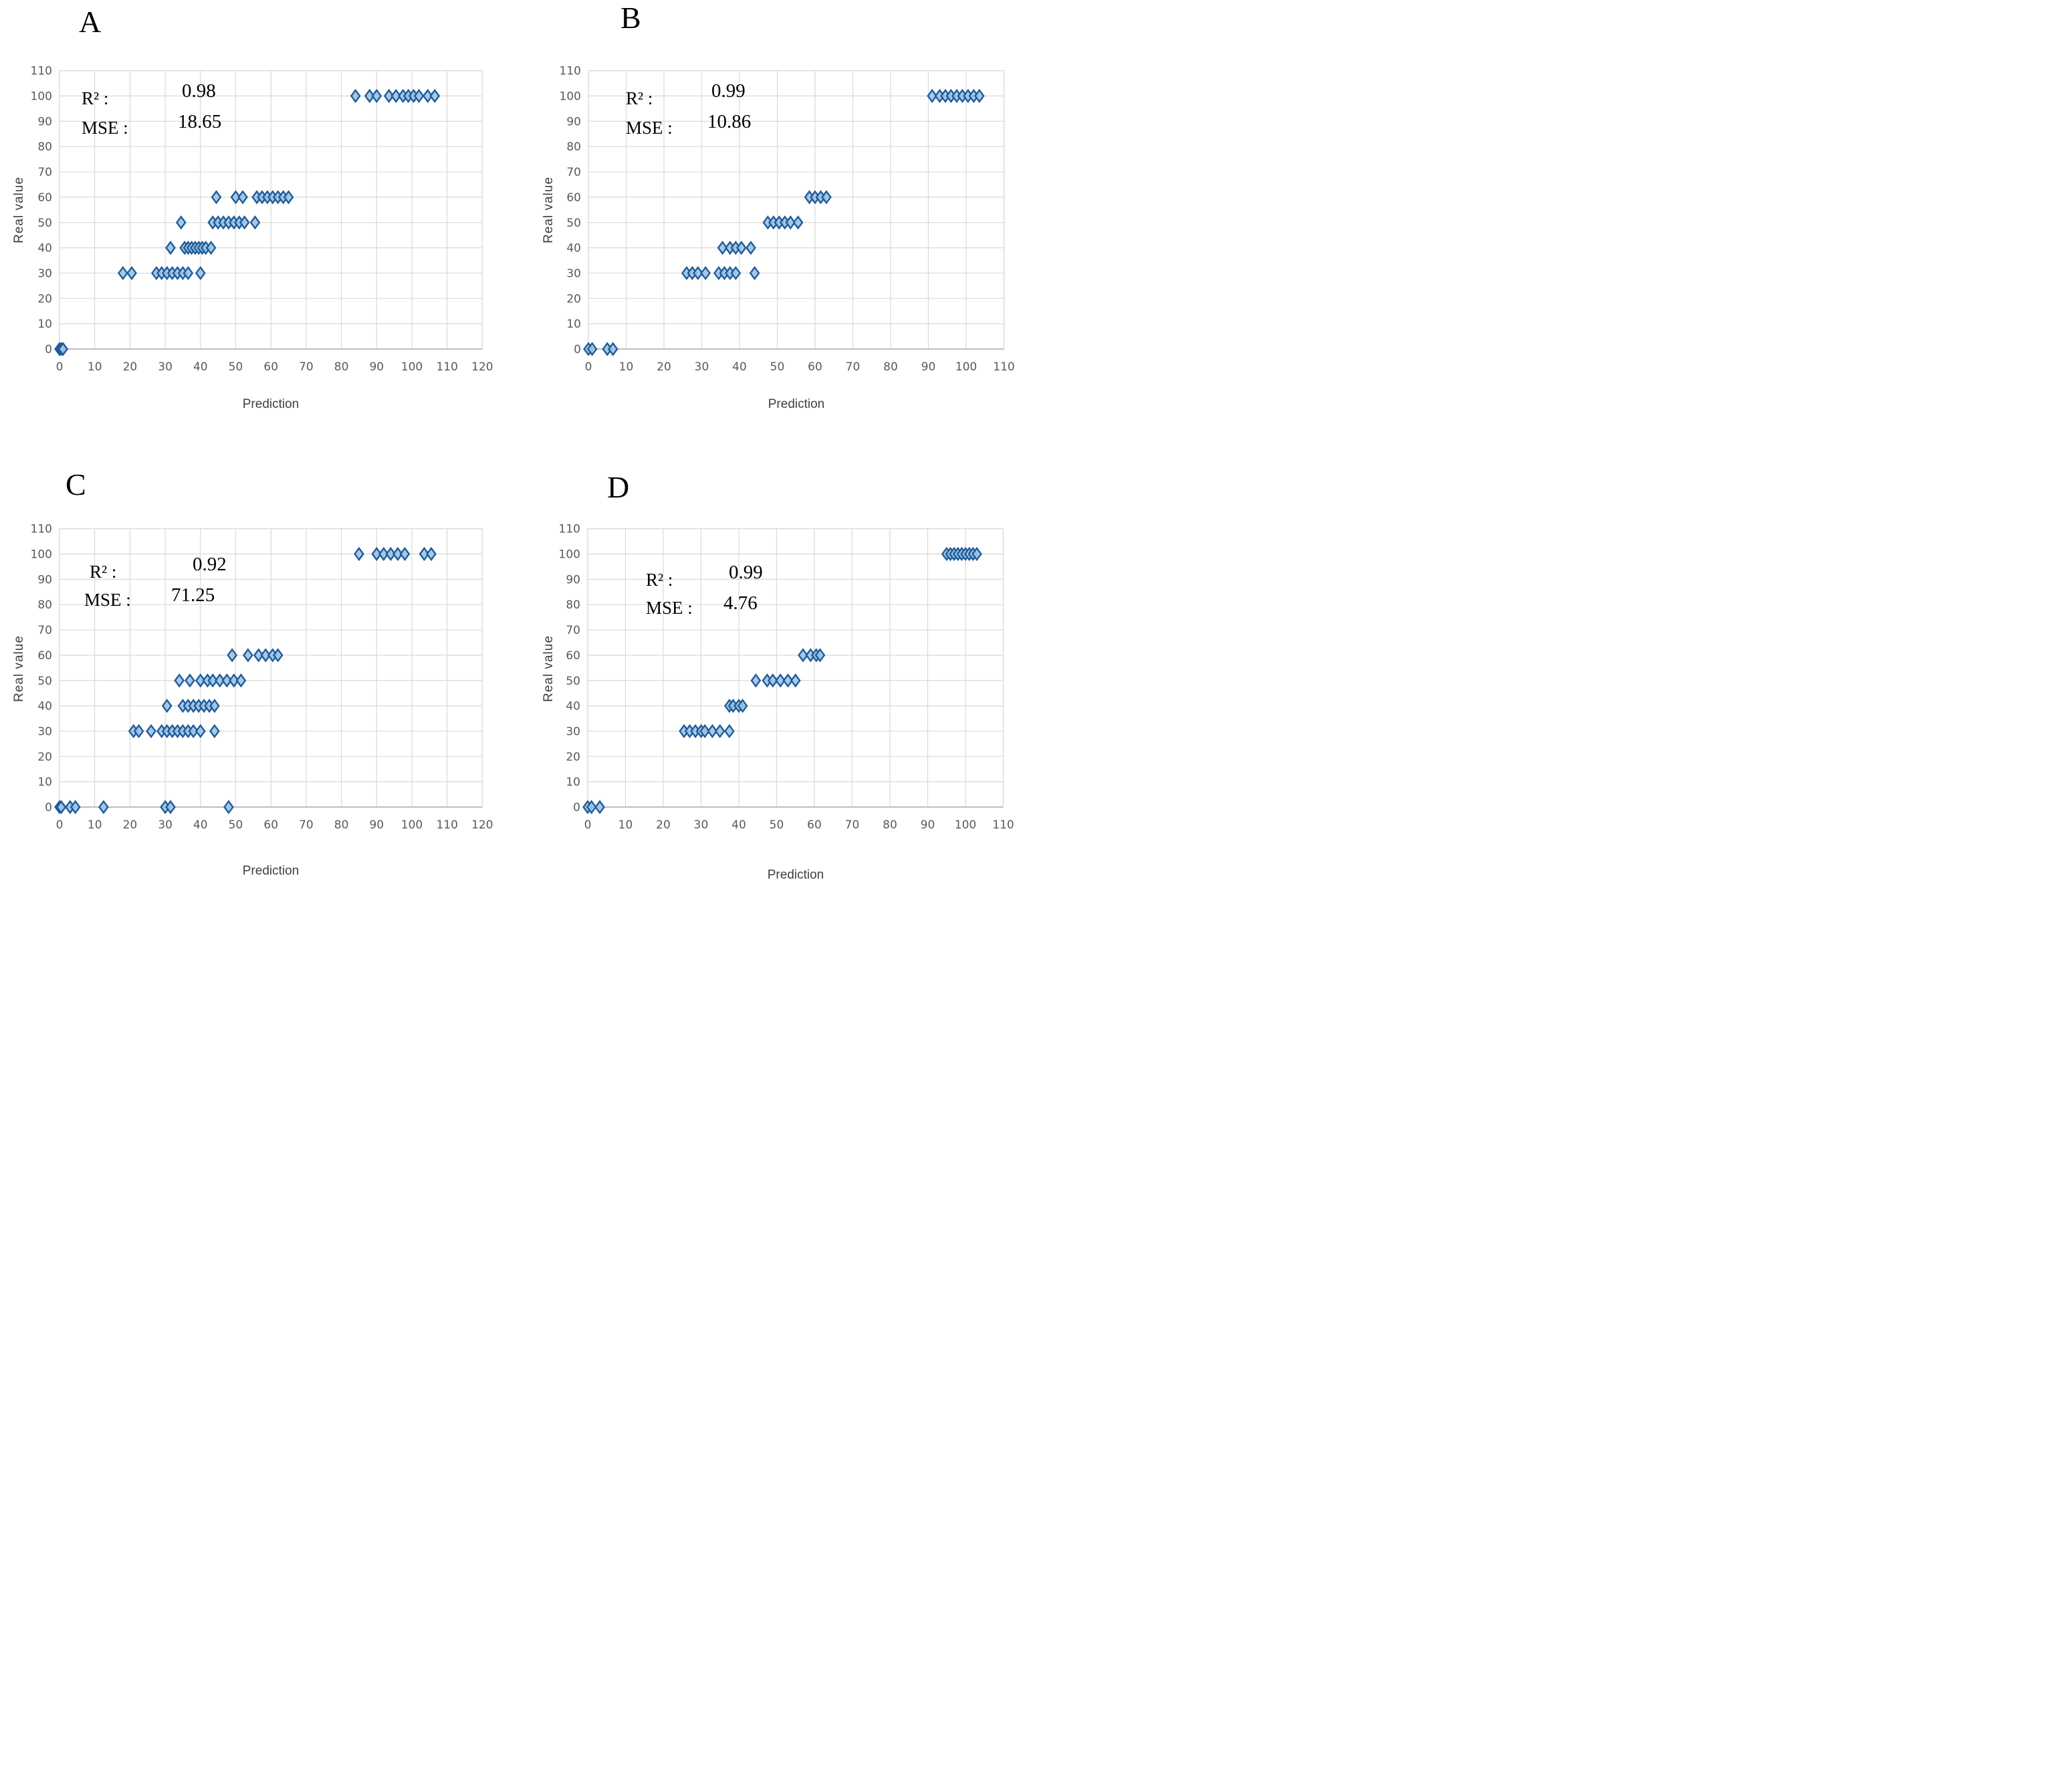 This screenshot has width=2054, height=1792. What do you see at coordinates (630, 18) in the screenshot?
I see `panel-title: B` at bounding box center [630, 18].